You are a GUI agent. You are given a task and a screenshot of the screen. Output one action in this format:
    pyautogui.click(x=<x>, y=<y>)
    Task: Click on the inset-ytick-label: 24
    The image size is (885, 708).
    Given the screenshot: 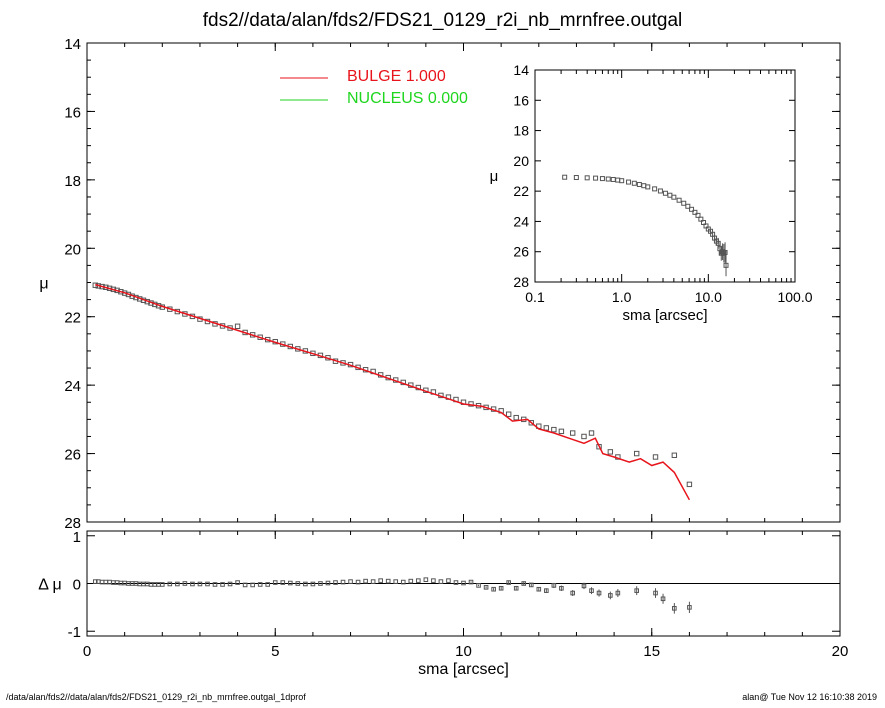 What is the action you would take?
    pyautogui.click(x=521, y=221)
    